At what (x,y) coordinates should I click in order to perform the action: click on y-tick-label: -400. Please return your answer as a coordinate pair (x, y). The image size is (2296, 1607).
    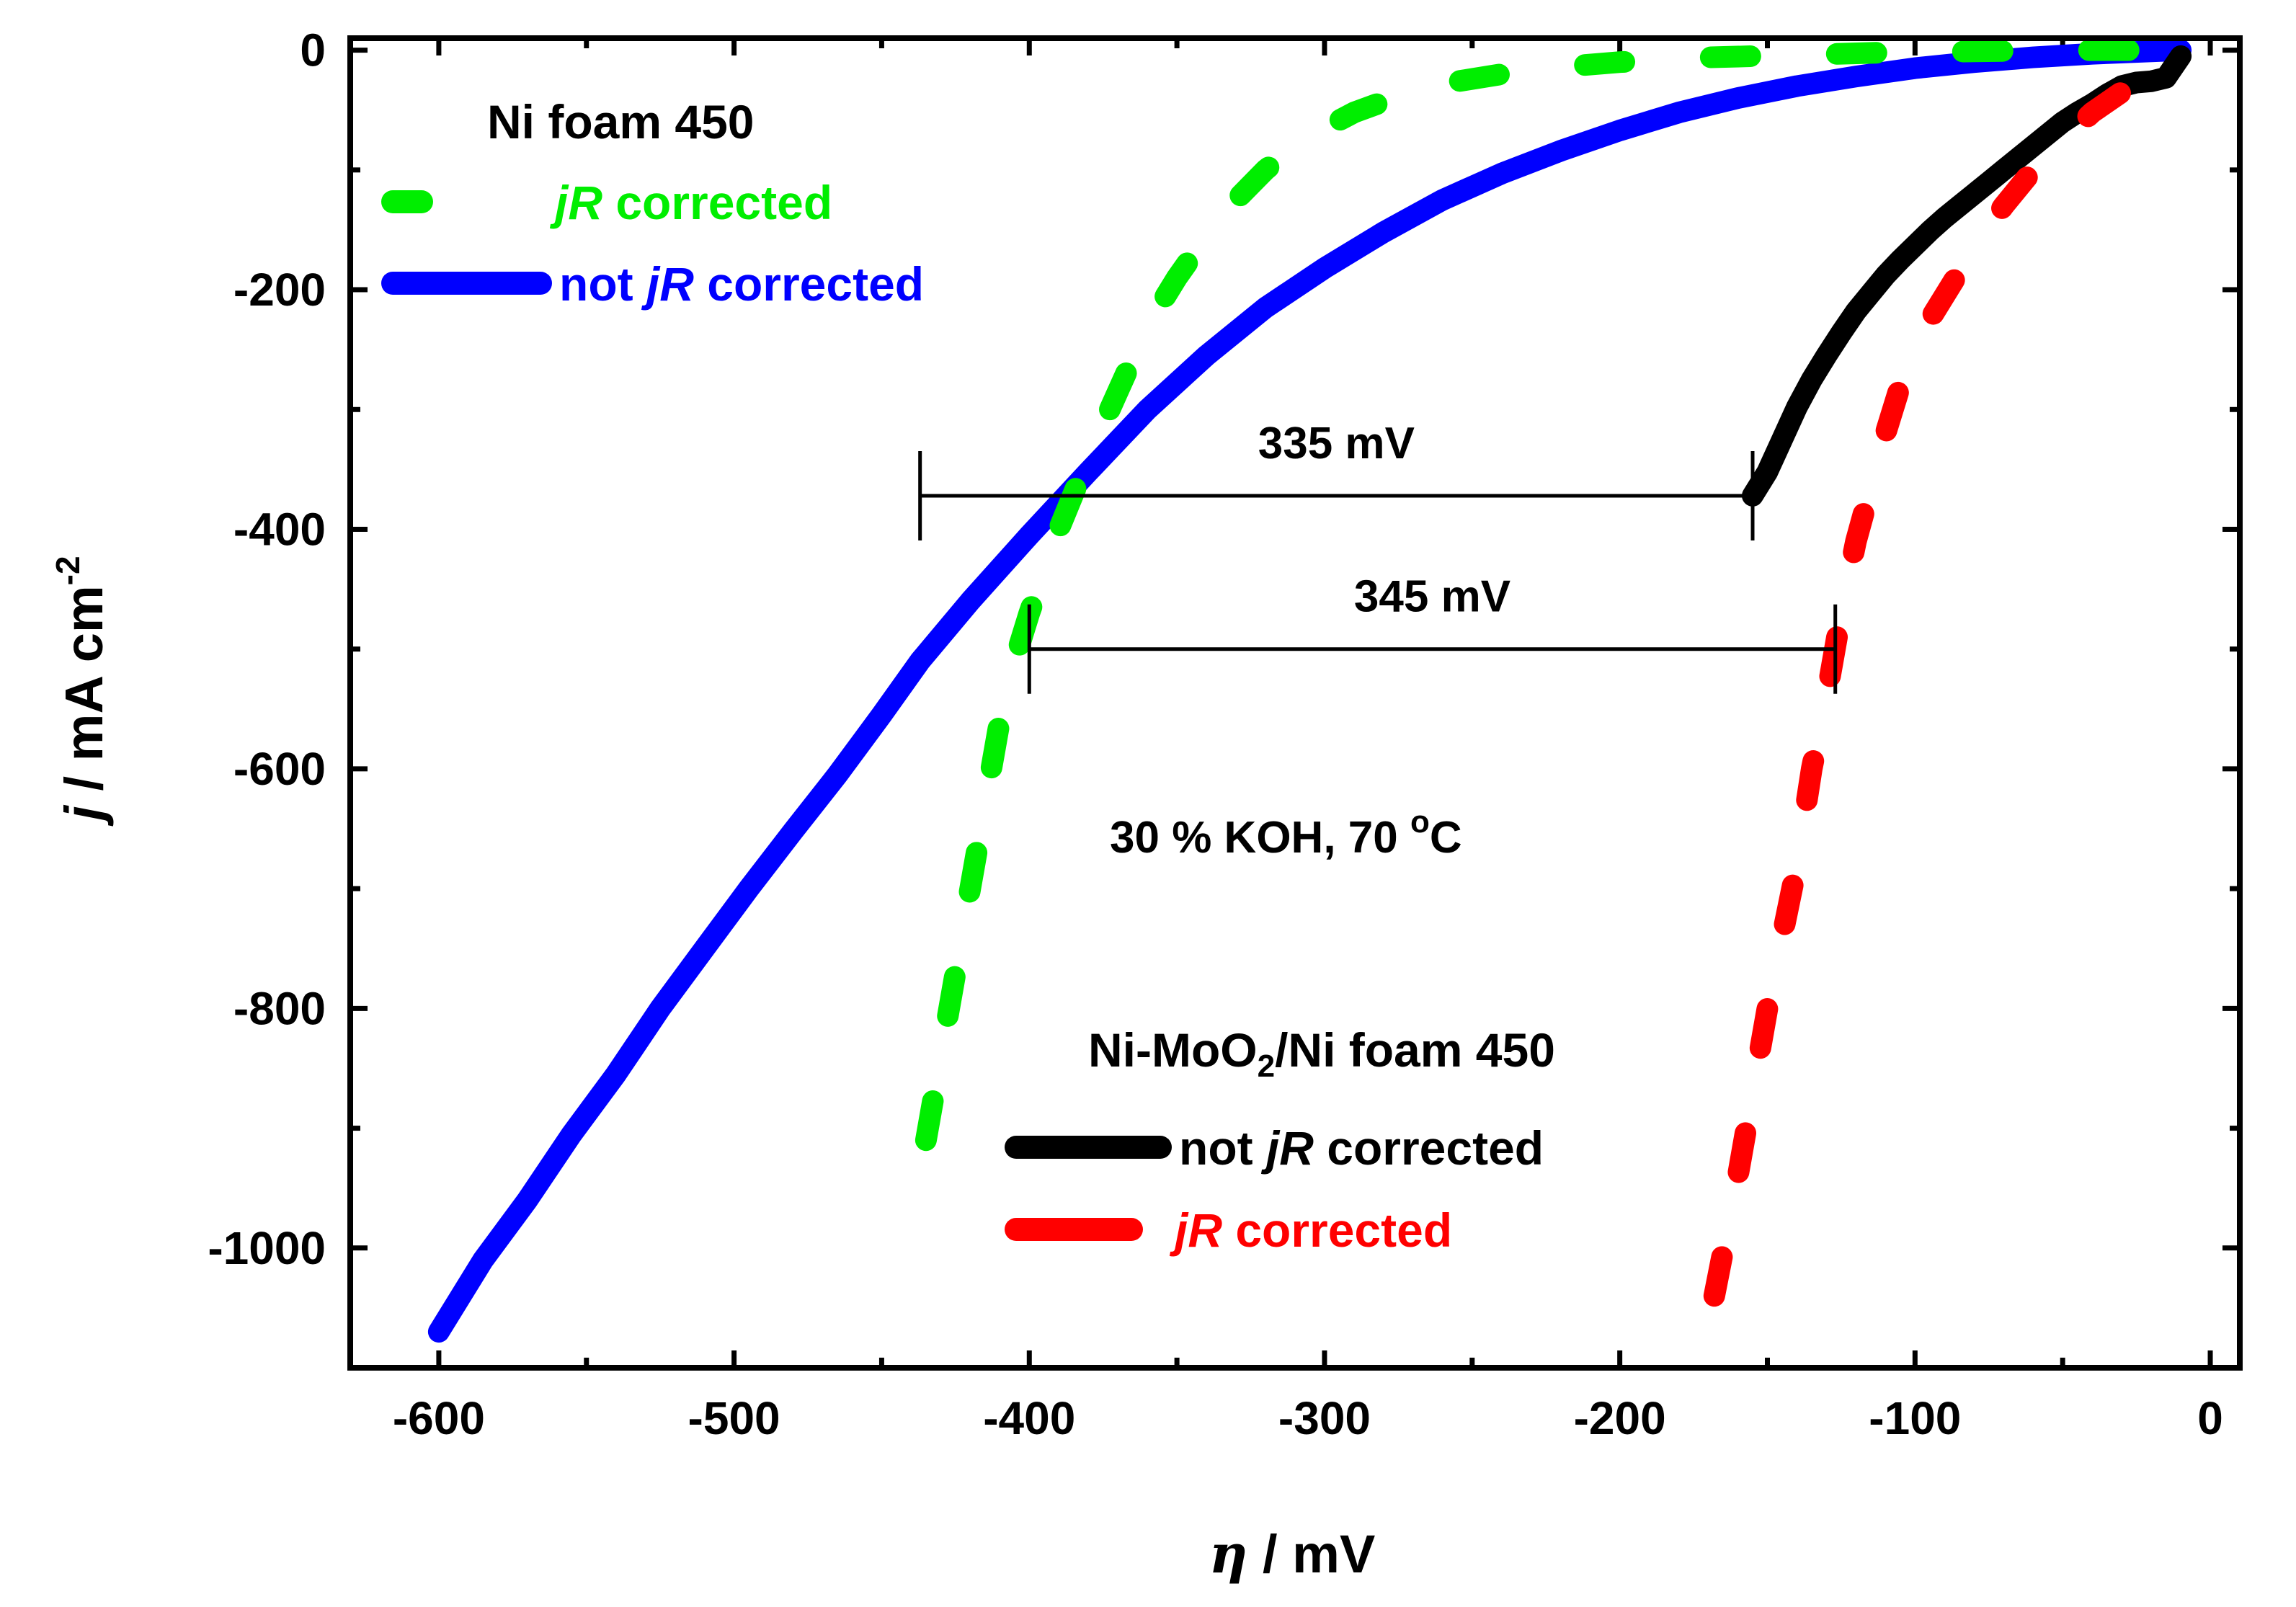
    Looking at the image, I should click on (279, 529).